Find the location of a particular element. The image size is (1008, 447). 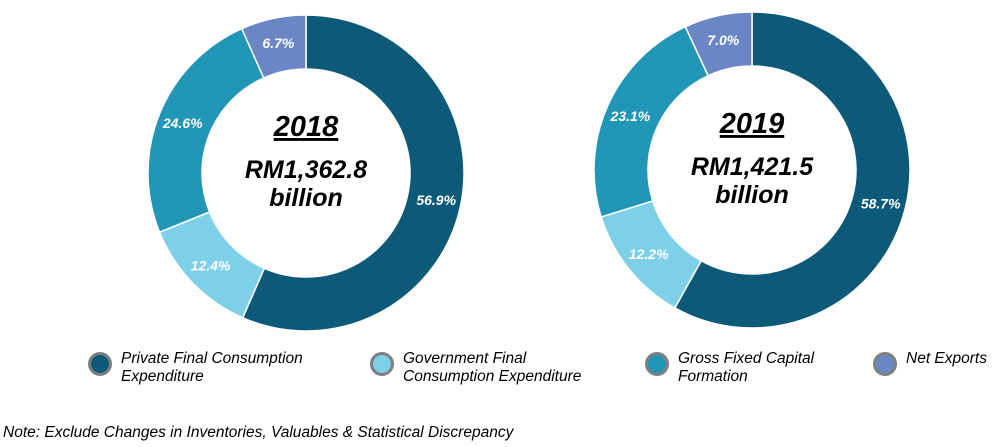

slice-label: 12.2% is located at coordinates (649, 254).